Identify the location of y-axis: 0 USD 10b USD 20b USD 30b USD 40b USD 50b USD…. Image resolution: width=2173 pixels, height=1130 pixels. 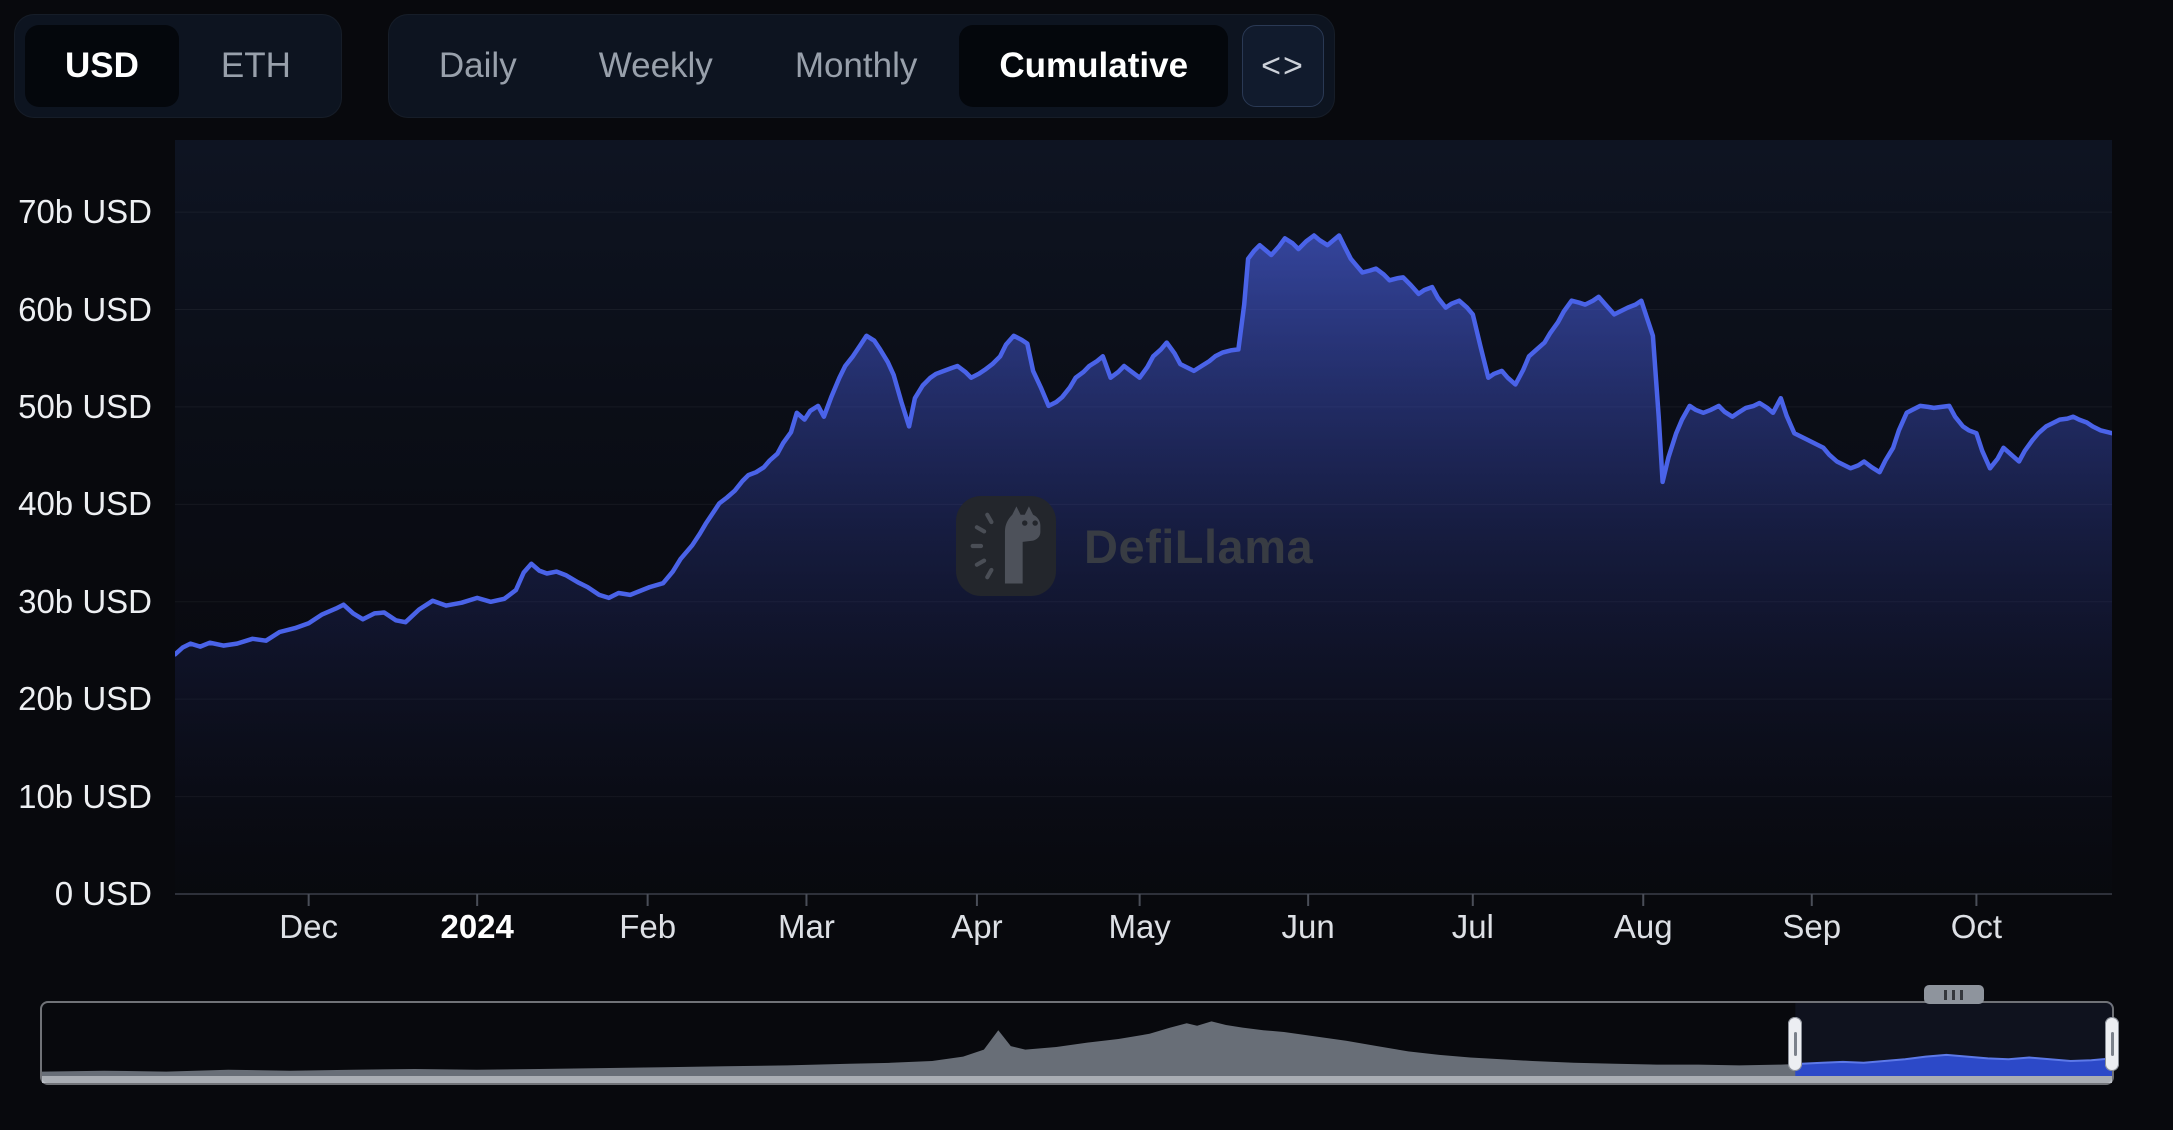
(80, 565).